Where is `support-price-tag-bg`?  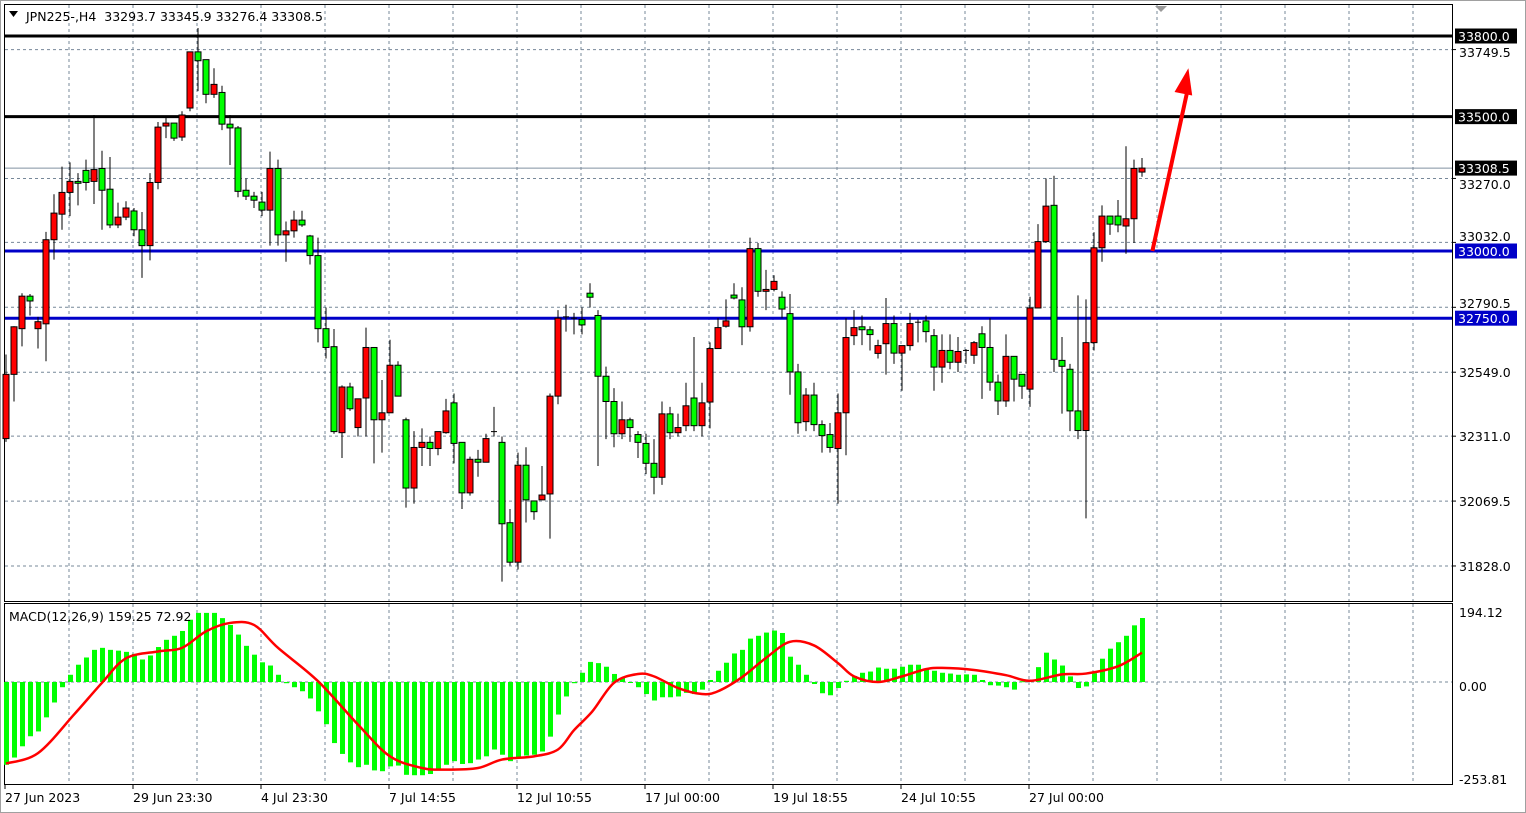 support-price-tag-bg is located at coordinates (1486, 318).